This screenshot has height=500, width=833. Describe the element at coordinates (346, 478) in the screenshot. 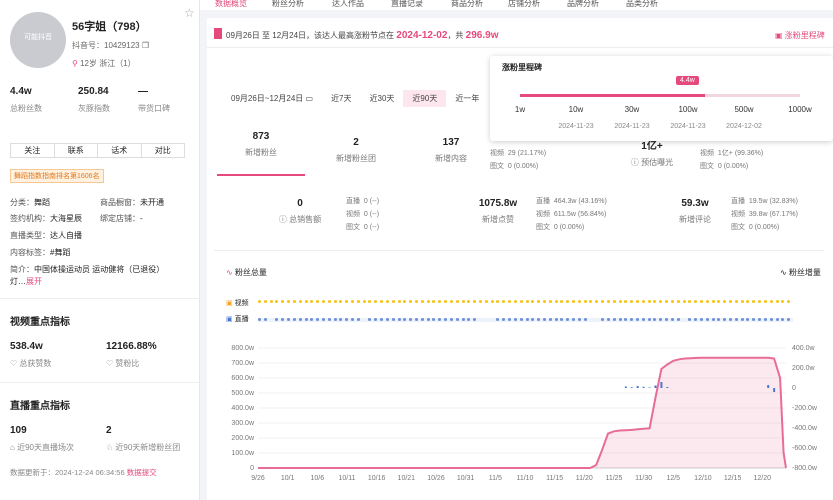

I see `x-tick: 10/11` at that location.